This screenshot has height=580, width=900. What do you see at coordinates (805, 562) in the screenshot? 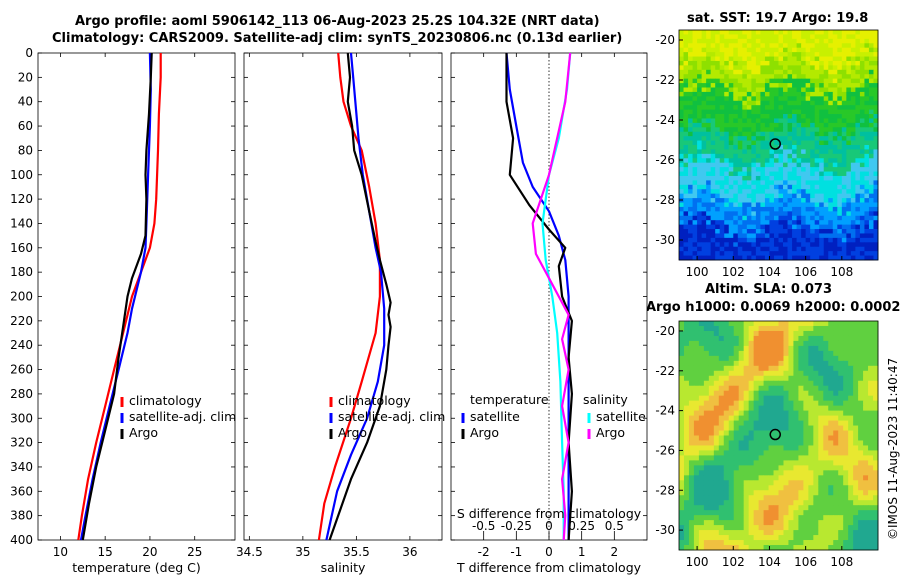
I see `sla-map-xtick-label: 106` at bounding box center [805, 562].